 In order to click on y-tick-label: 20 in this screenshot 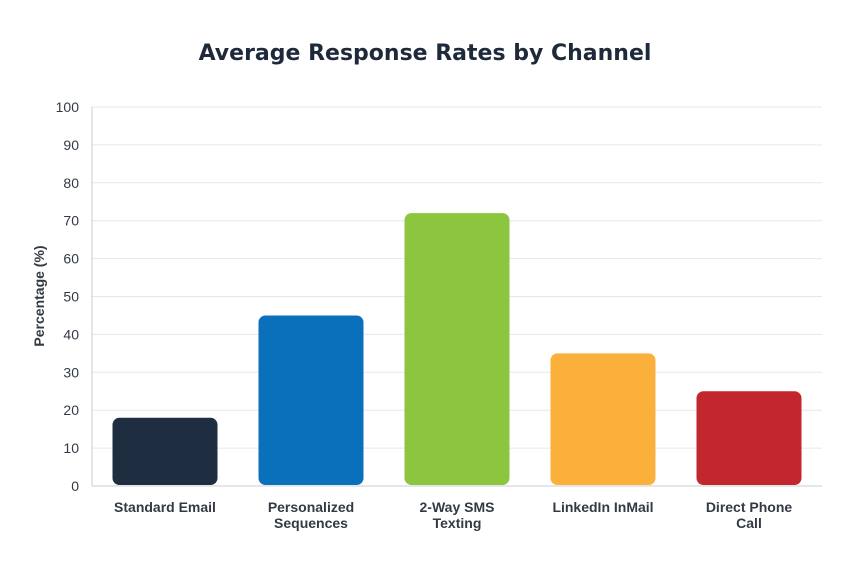, I will do `click(71, 410)`.